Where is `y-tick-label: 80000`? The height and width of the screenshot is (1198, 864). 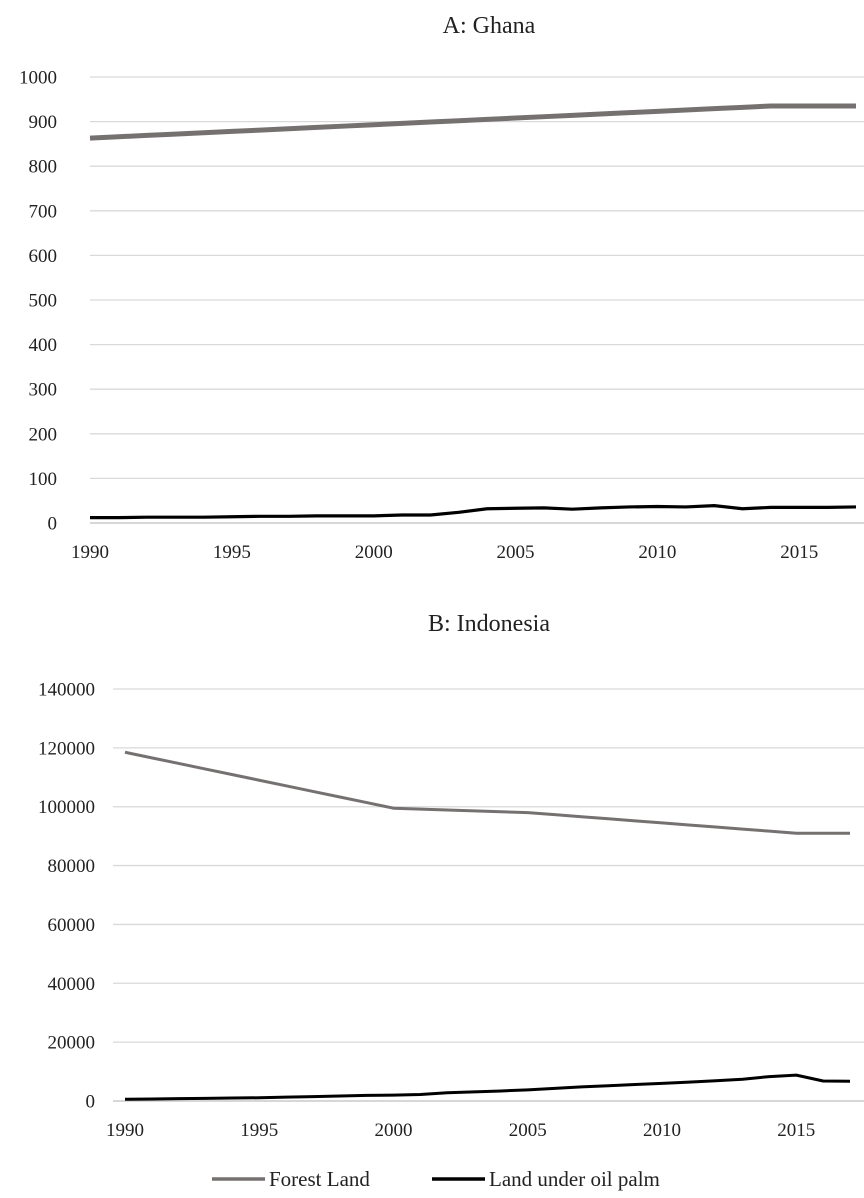 y-tick-label: 80000 is located at coordinates (72, 866).